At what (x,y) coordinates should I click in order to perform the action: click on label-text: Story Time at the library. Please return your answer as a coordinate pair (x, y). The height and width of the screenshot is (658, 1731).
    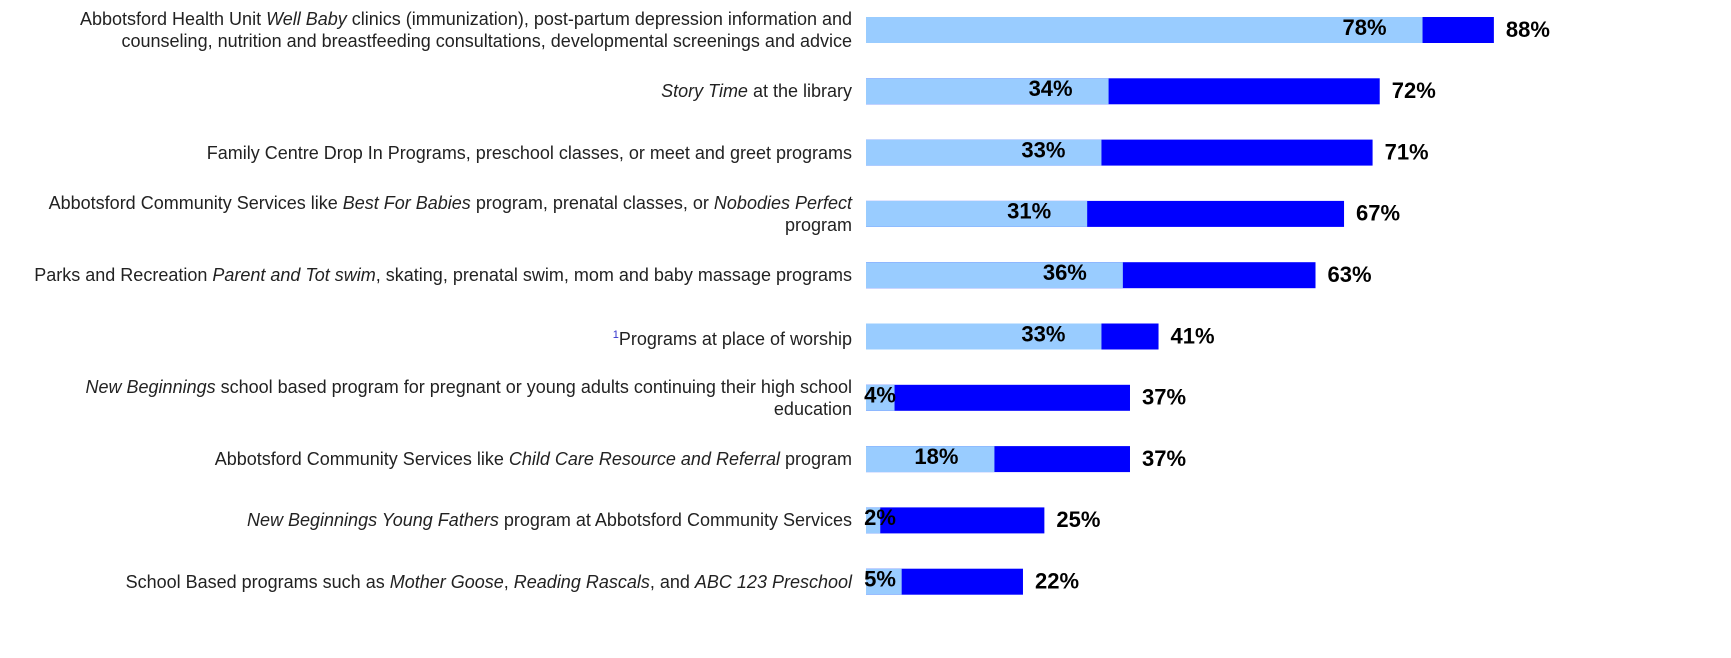
    Looking at the image, I should click on (432, 91).